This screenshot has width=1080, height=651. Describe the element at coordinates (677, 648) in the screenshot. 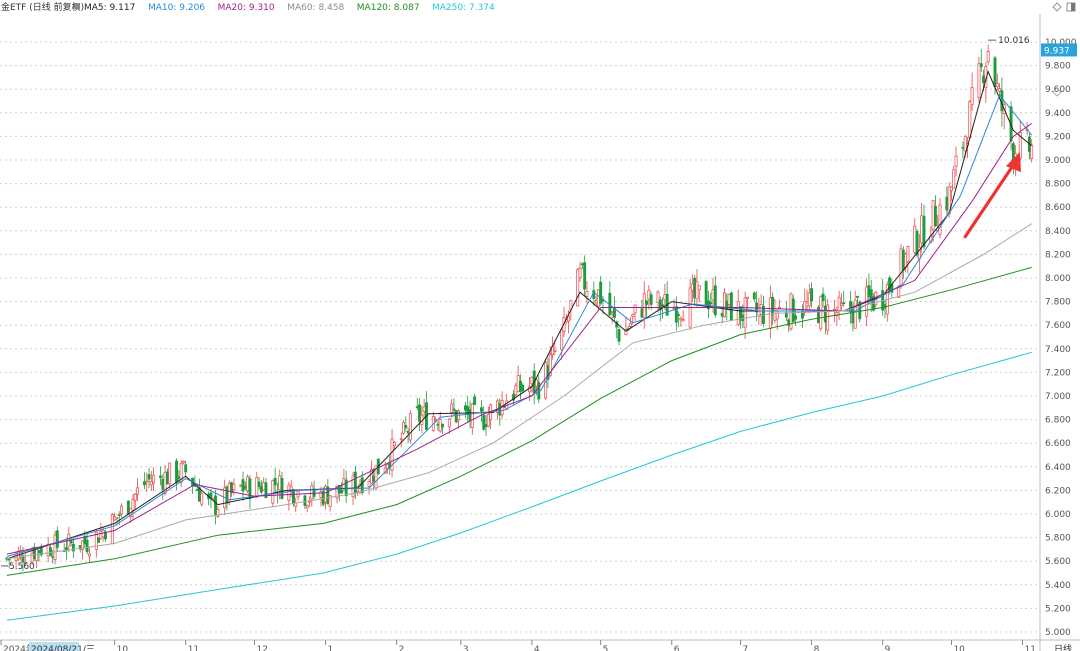

I see `x-tick-label: 6` at that location.